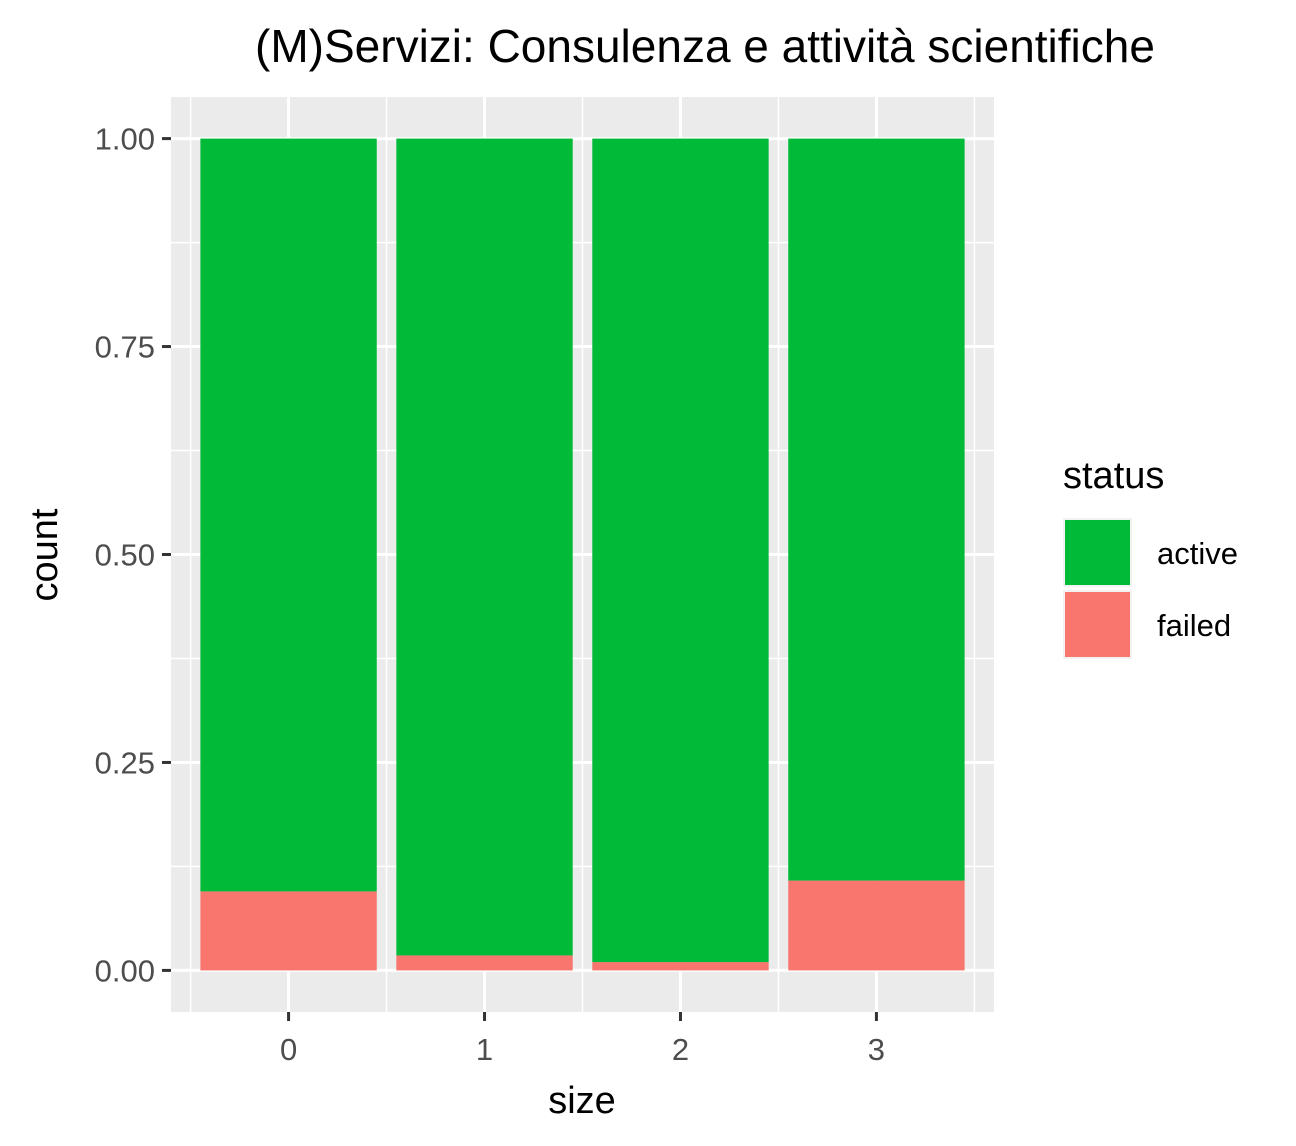 The height and width of the screenshot is (1146, 1296). Describe the element at coordinates (1150, 557) in the screenshot. I see `legend: status active failed` at that location.